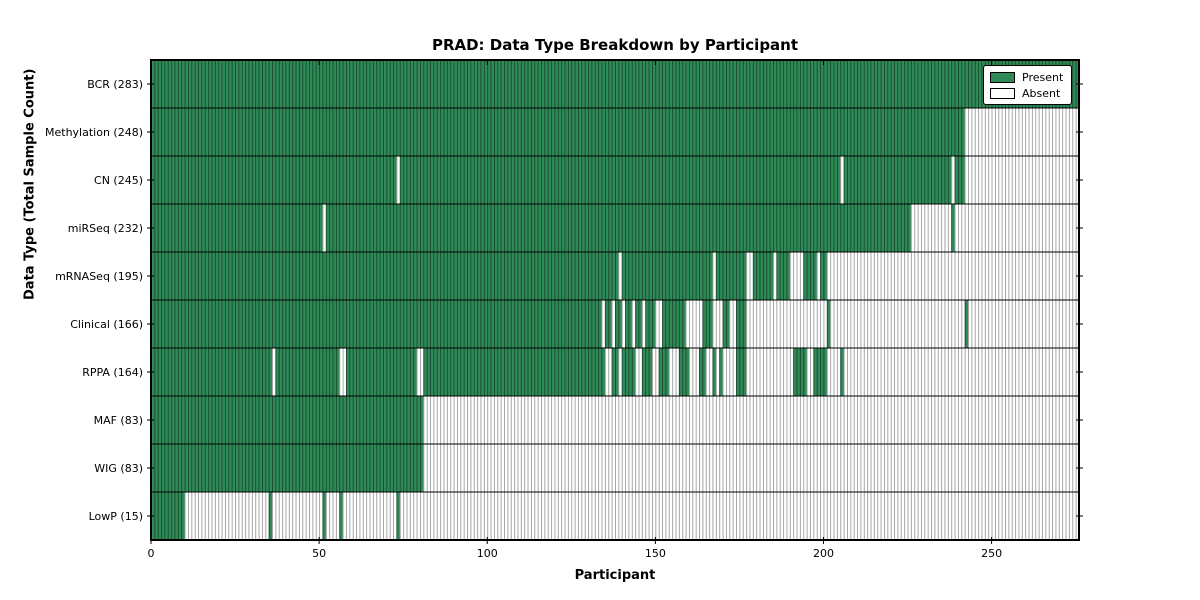 Image resolution: width=1200 pixels, height=600 pixels. Describe the element at coordinates (615, 468) in the screenshot. I see `row-WIG` at that location.